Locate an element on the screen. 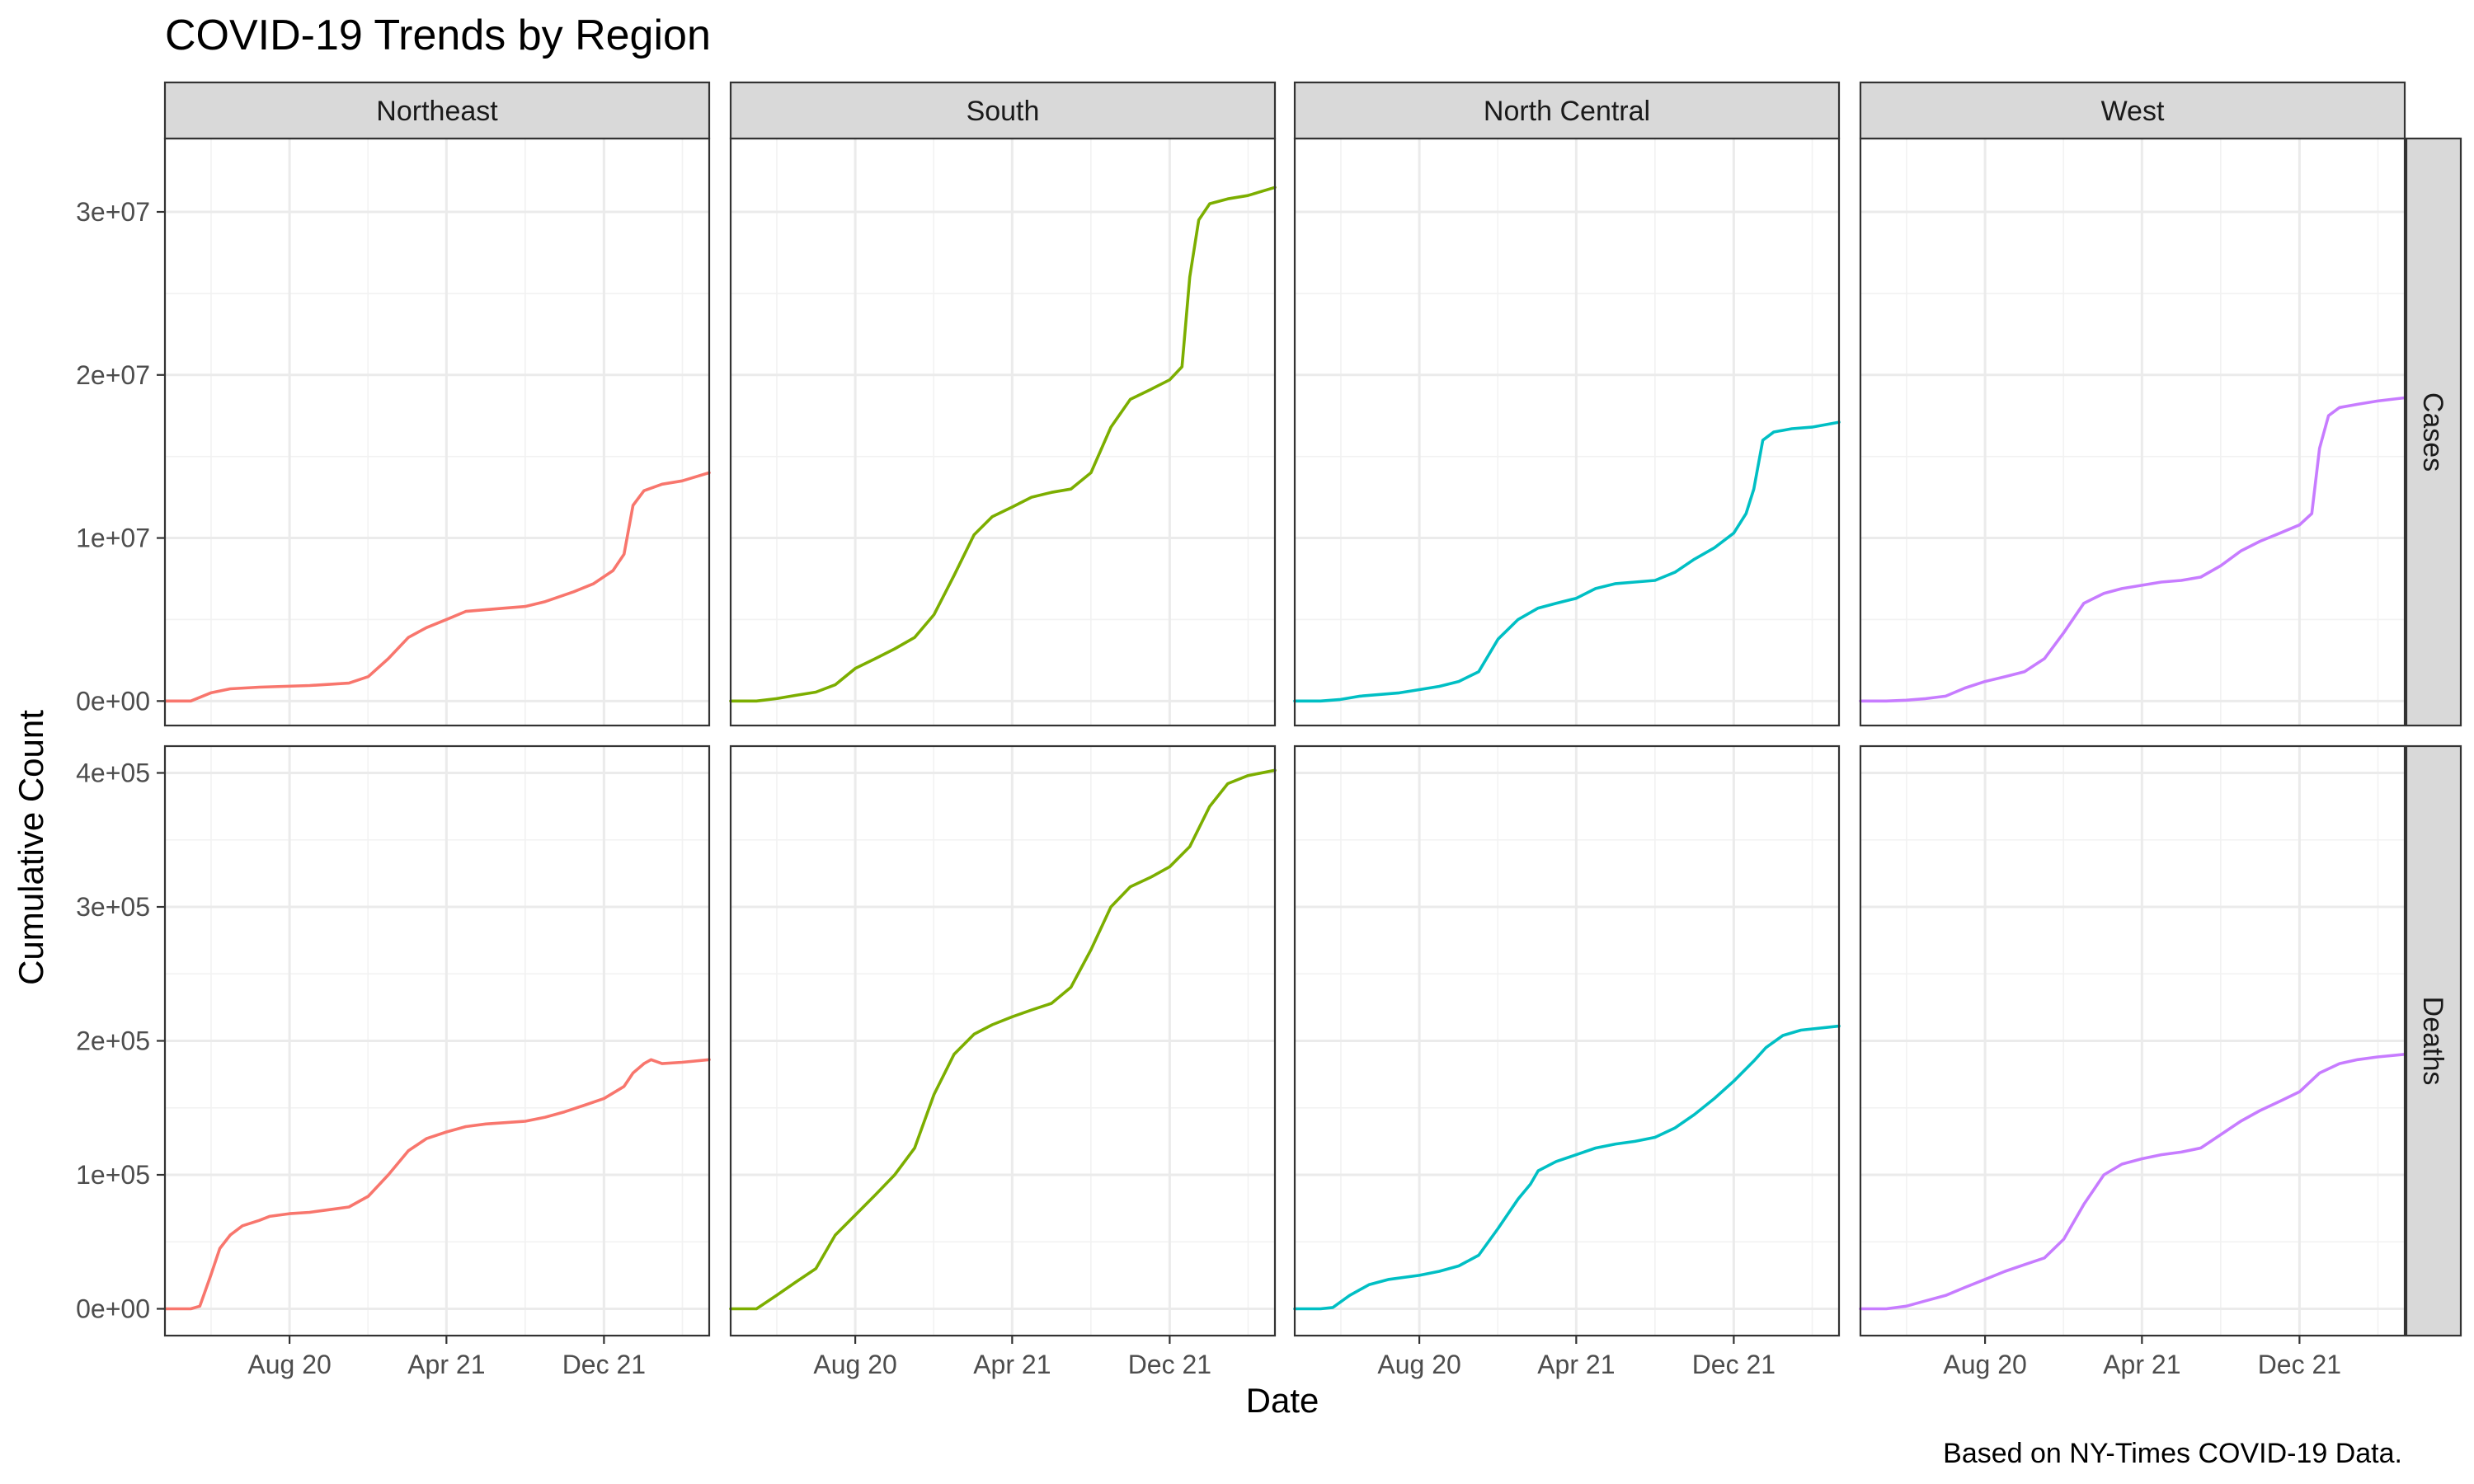 The width and height of the screenshot is (2474, 1484). series-line-north-central-cases is located at coordinates (1567, 561).